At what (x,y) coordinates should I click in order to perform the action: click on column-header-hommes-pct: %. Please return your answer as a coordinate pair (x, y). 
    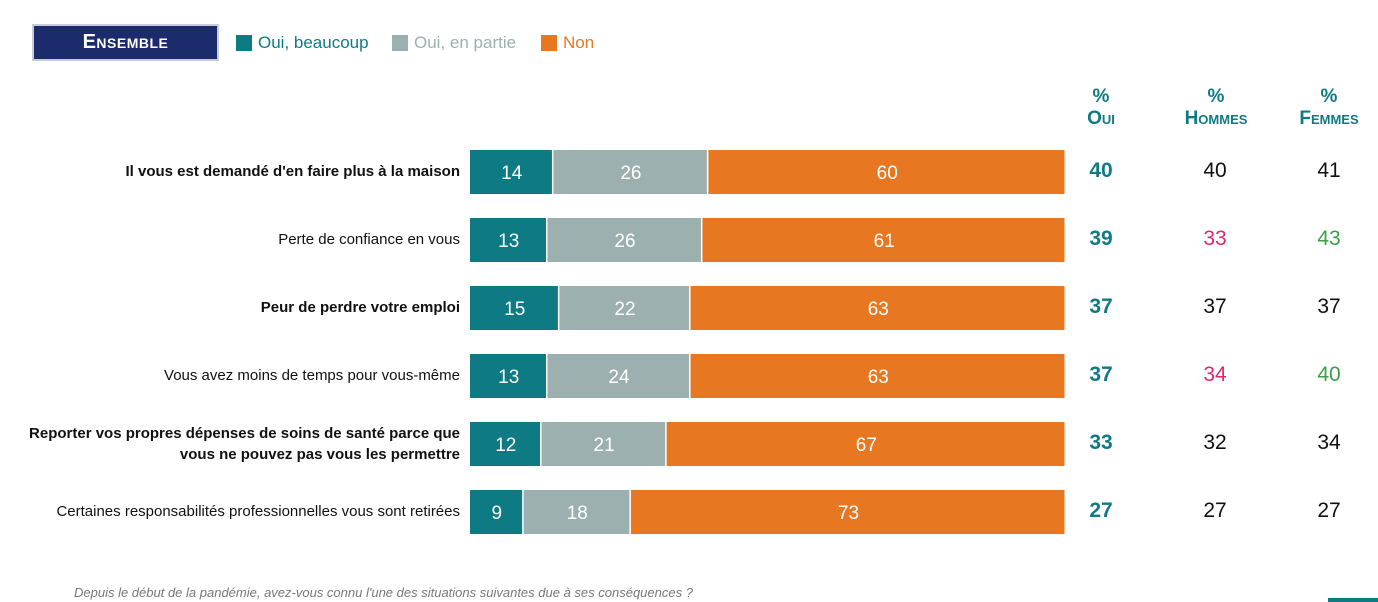
    Looking at the image, I should click on (1216, 96).